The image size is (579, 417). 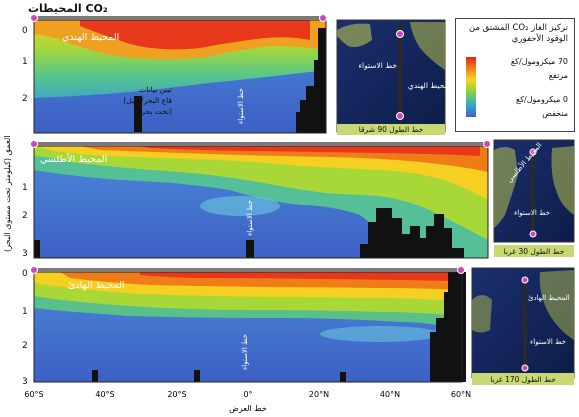 What do you see at coordinates (180, 18) in the screenshot?
I see `indian-top-bar` at bounding box center [180, 18].